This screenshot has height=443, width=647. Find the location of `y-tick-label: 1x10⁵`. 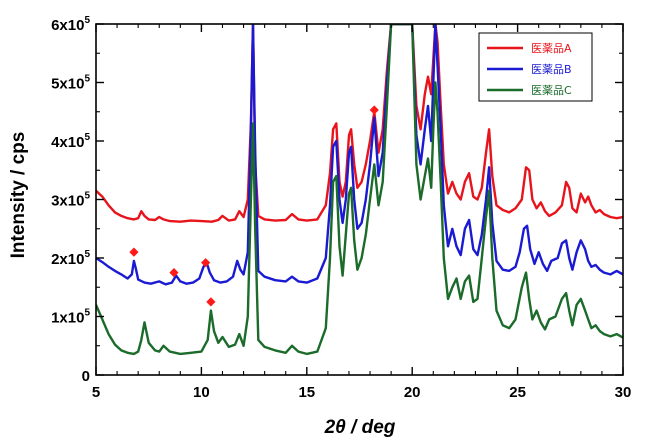

y-tick-label: 1x10⁵ is located at coordinates (70, 317).